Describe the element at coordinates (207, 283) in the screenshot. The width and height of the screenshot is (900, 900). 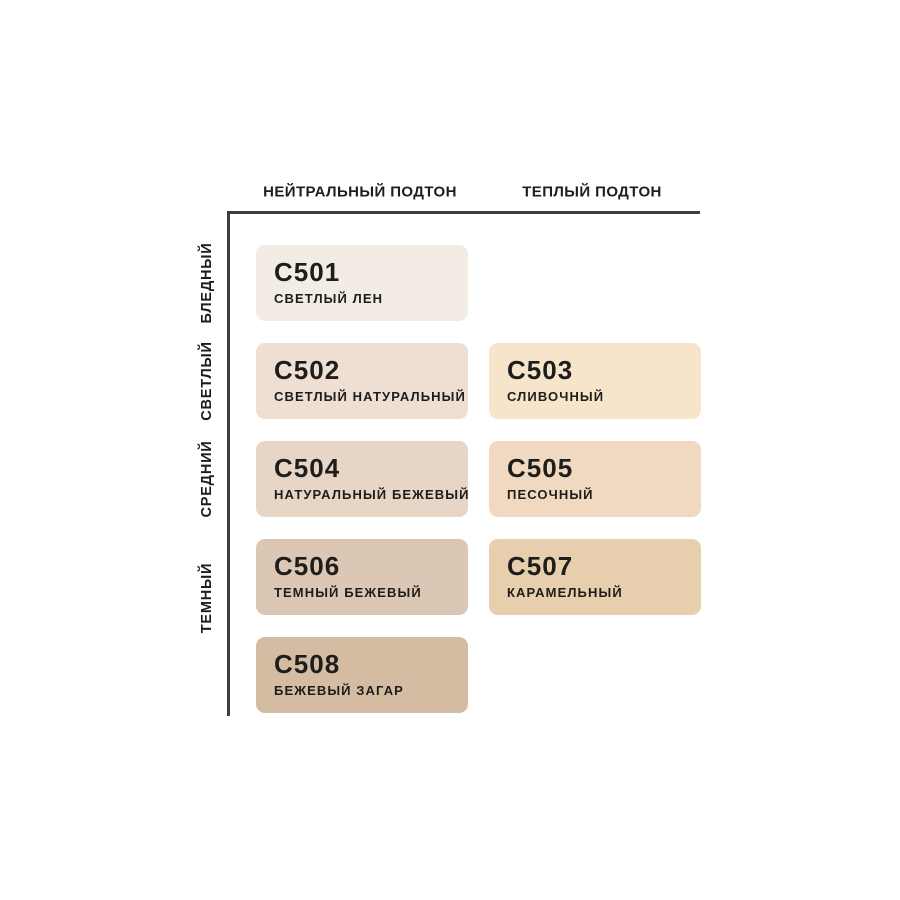
I see `row-label-pale: БЛЕДНЫЙ` at that location.